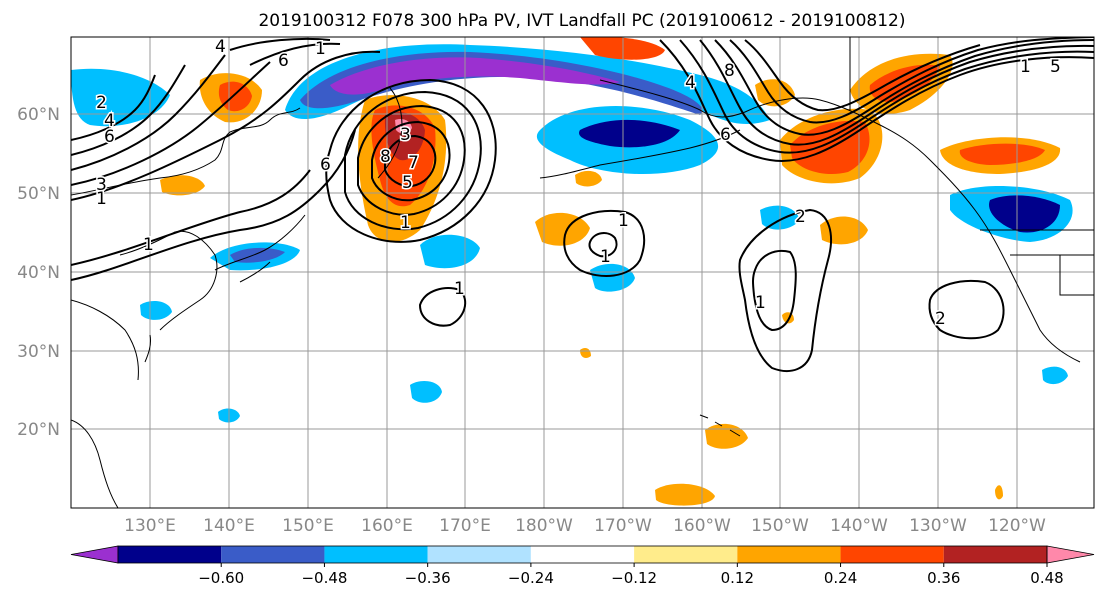  I want to click on lat-label: 30°N, so click(38, 352).